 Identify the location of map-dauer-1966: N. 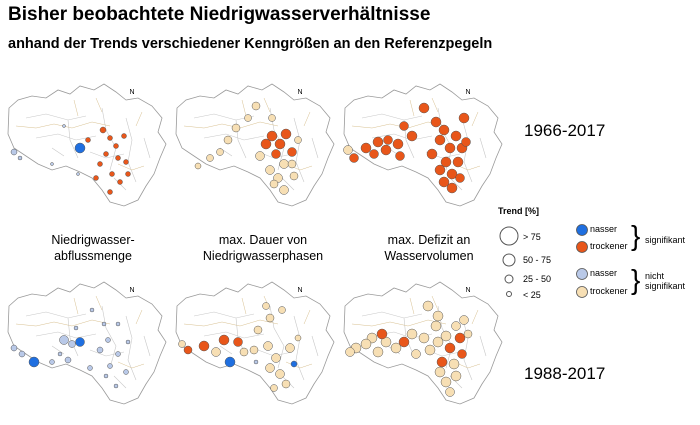
(260, 145).